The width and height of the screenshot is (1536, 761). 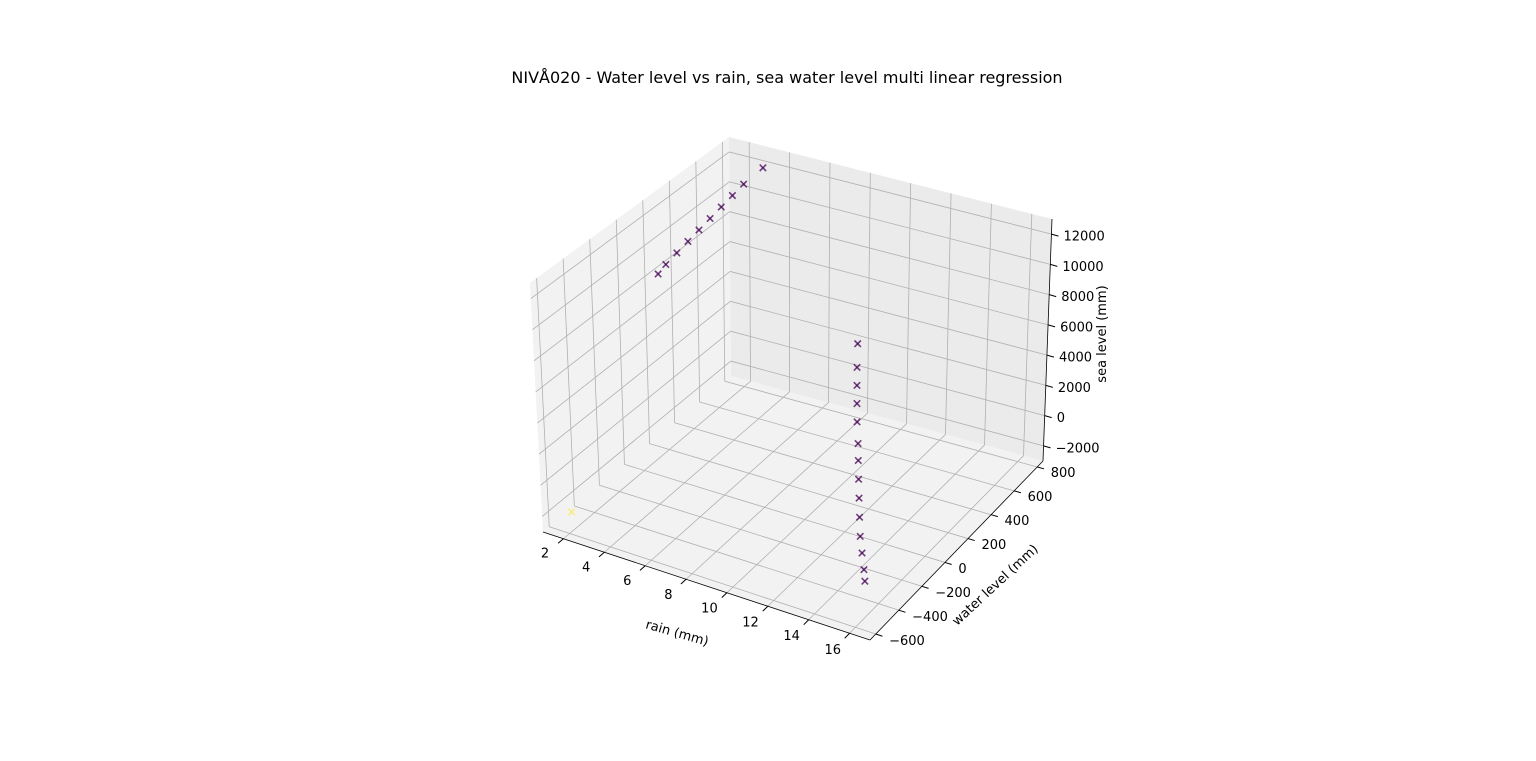 I want to click on scatter-points, so click(x=718, y=374).